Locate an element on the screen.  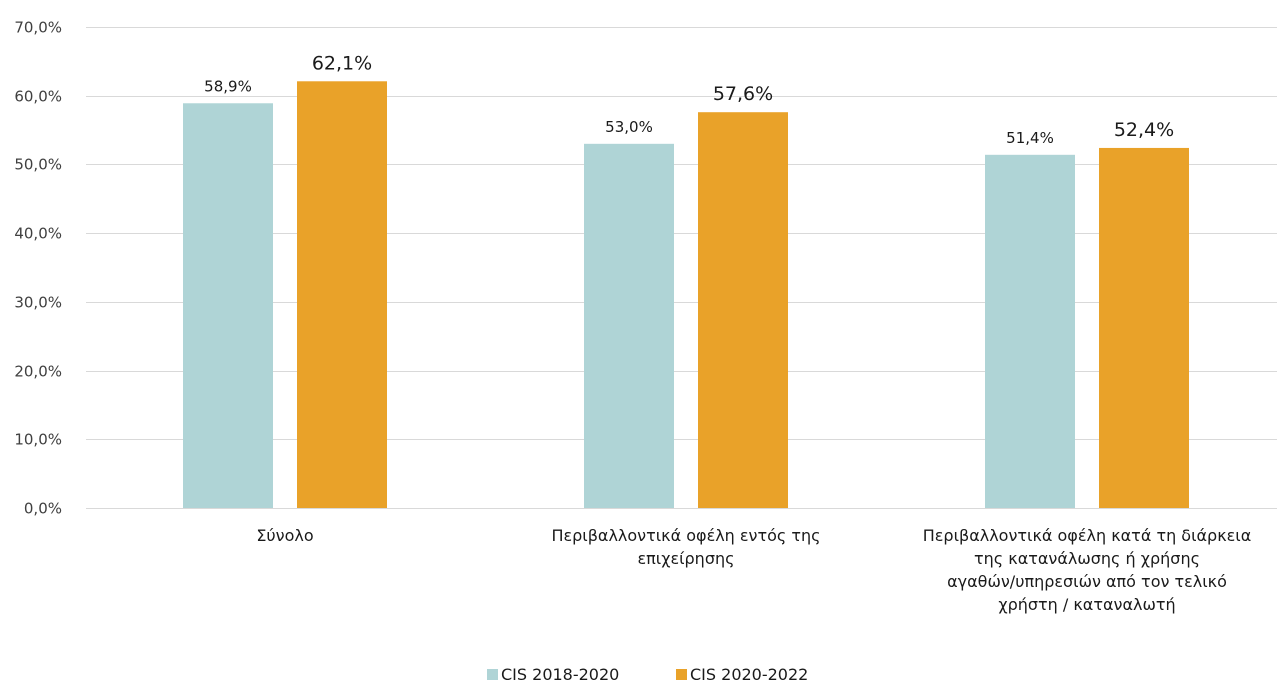
y-tick-label: 50,0% is located at coordinates (38, 165).